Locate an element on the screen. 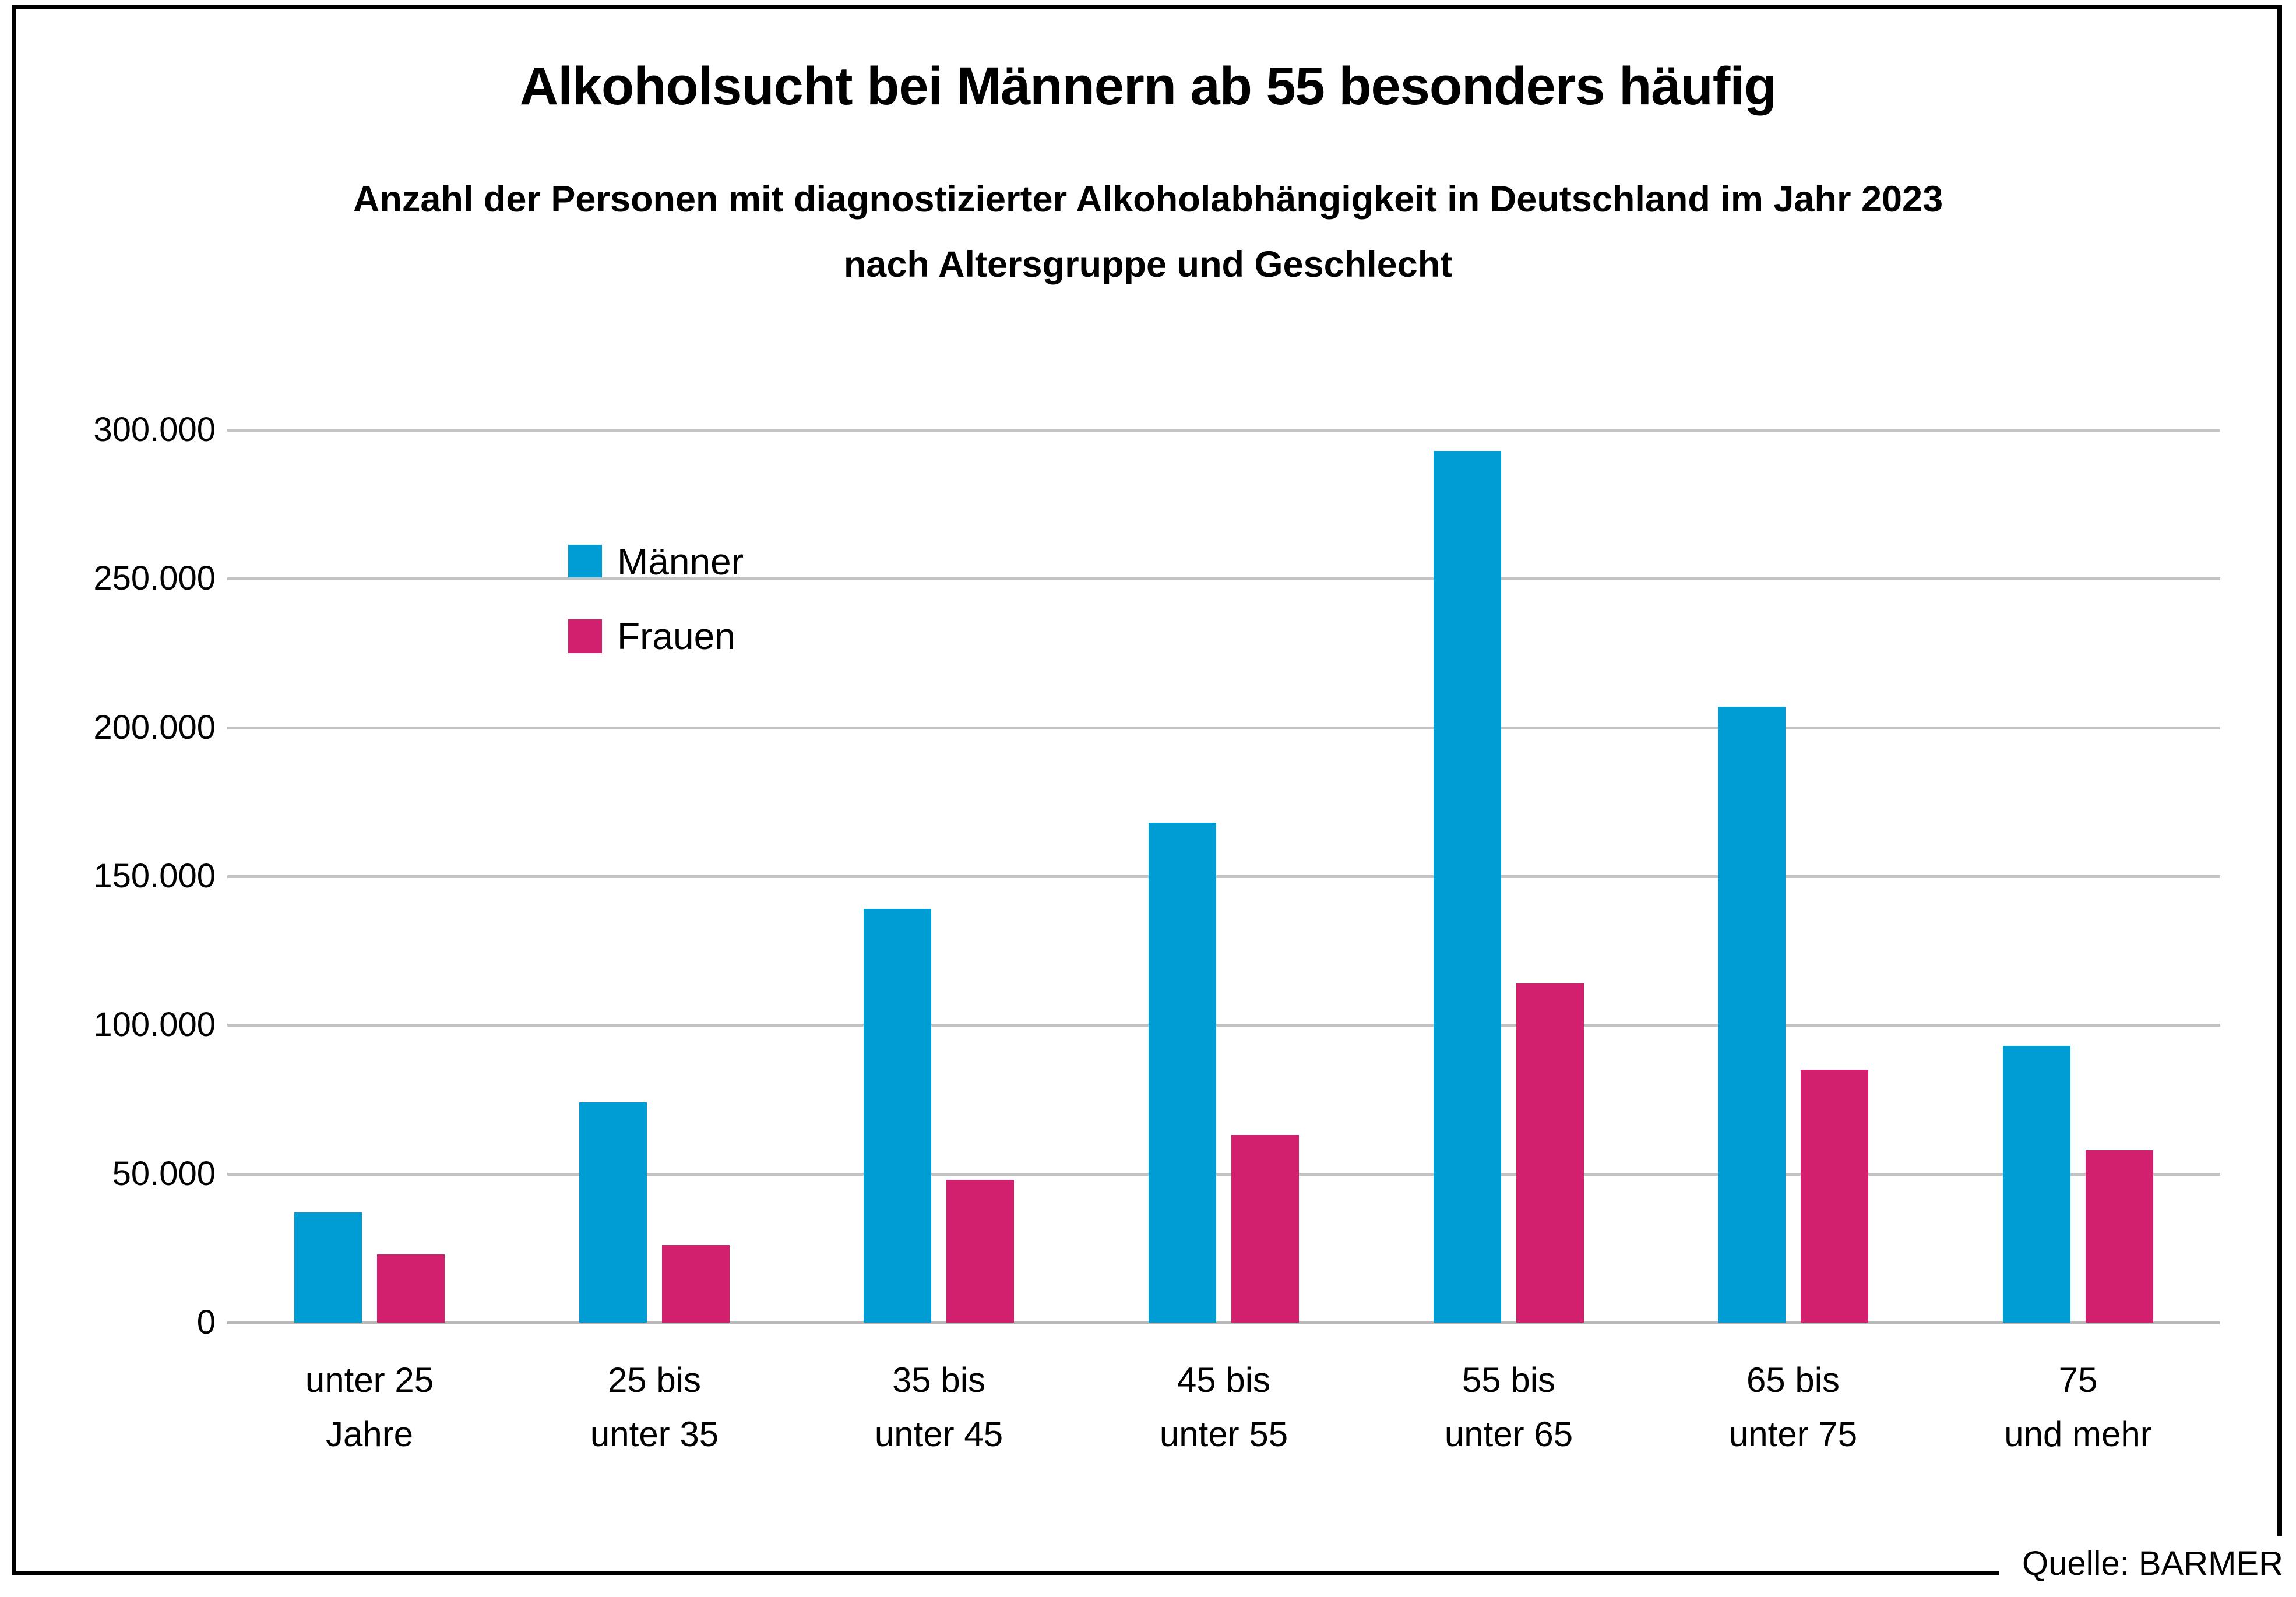 The height and width of the screenshot is (1597, 2296). gridline-150.000 is located at coordinates (1223, 877).